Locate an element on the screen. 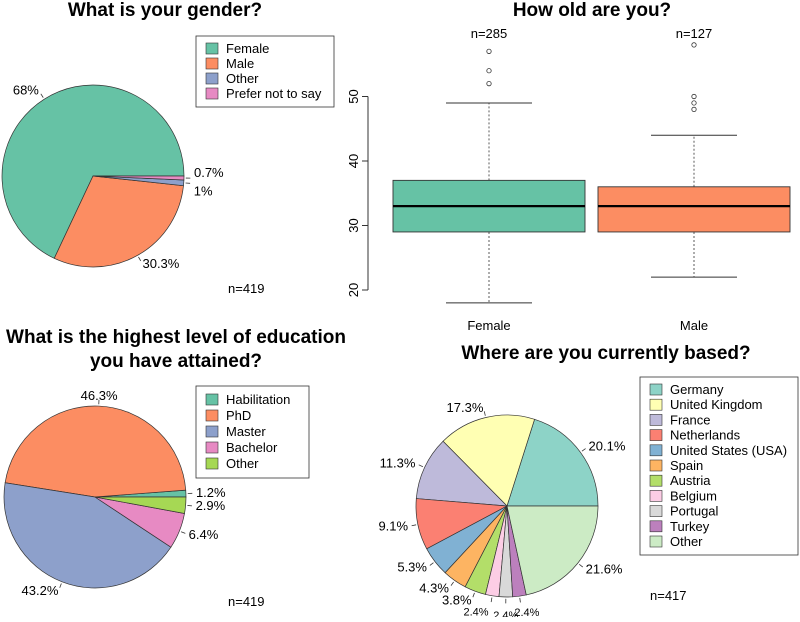  country-legend-swatch-other is located at coordinates (656, 541).